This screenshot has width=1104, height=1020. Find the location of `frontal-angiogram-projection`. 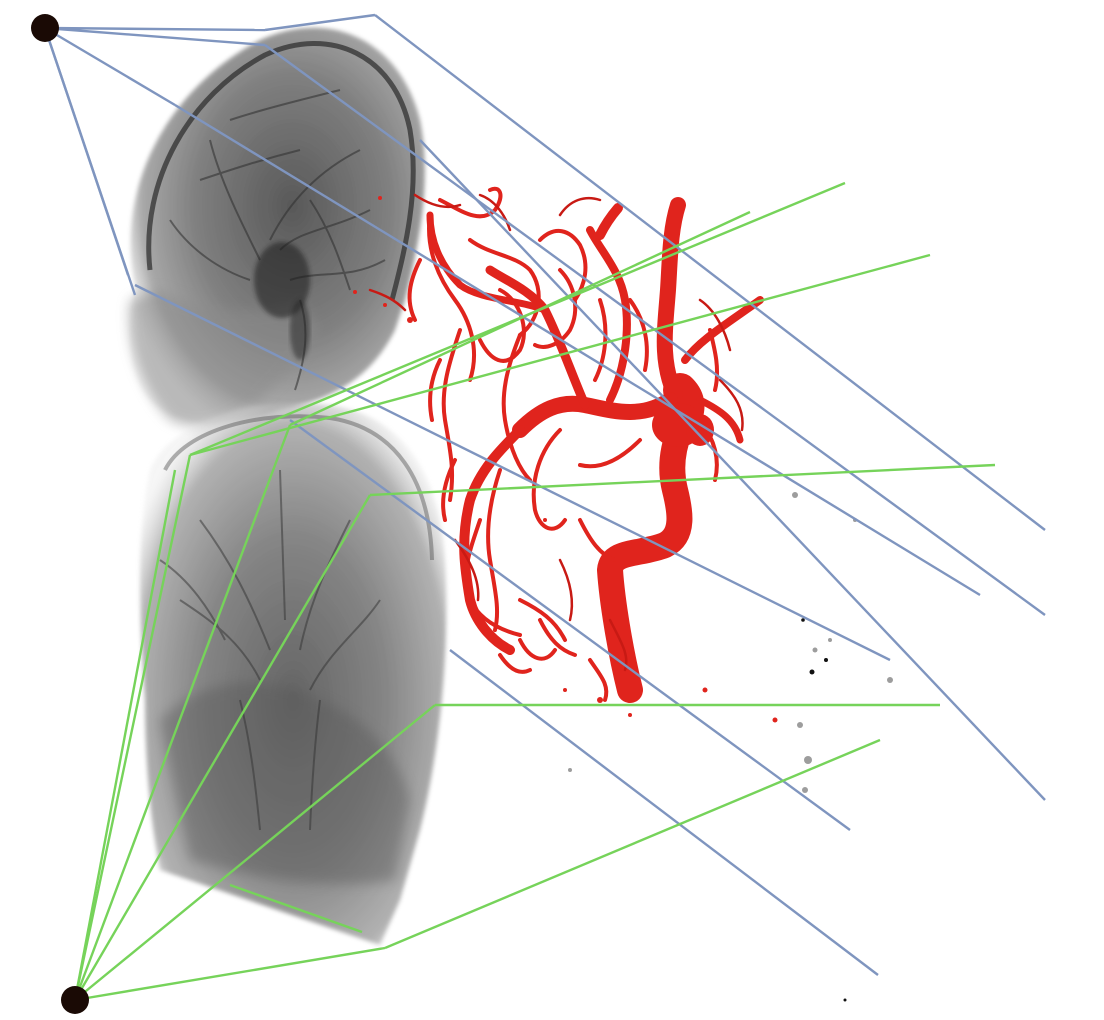

frontal-angiogram-projection is located at coordinates (293, 674).